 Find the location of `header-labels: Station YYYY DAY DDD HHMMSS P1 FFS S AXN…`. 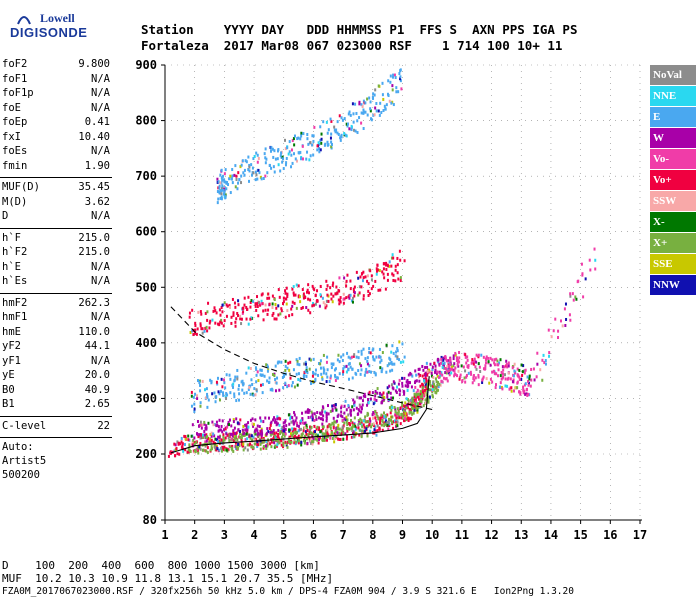

header-labels: Station YYYY DAY DDD HHMMSS P1 FFS S AXN… is located at coordinates (359, 29).